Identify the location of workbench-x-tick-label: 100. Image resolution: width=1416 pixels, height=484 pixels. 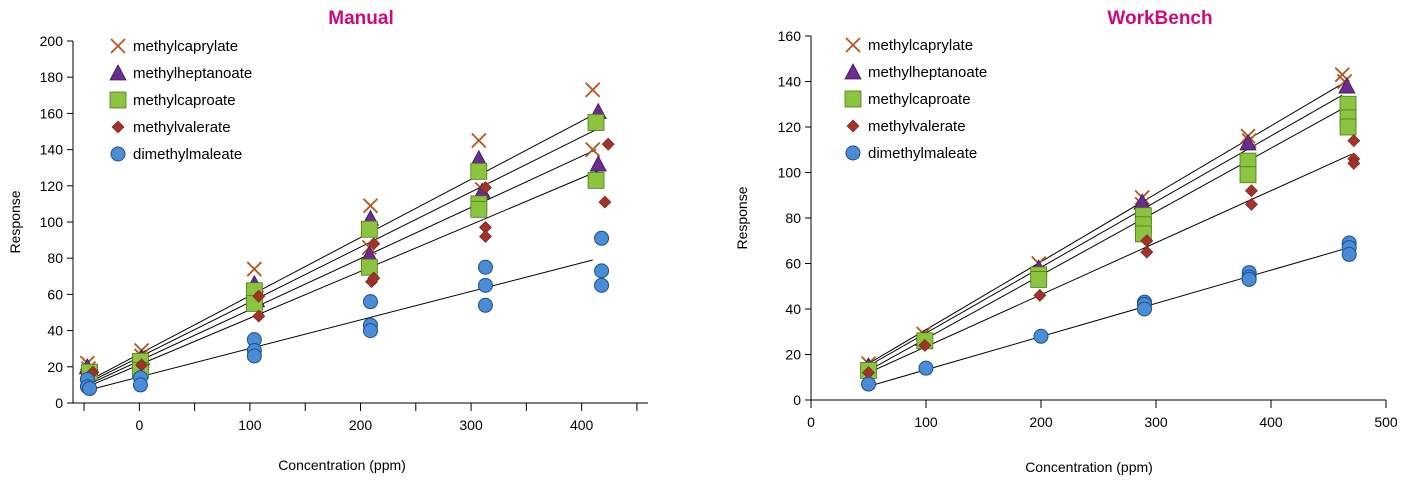
(926, 422).